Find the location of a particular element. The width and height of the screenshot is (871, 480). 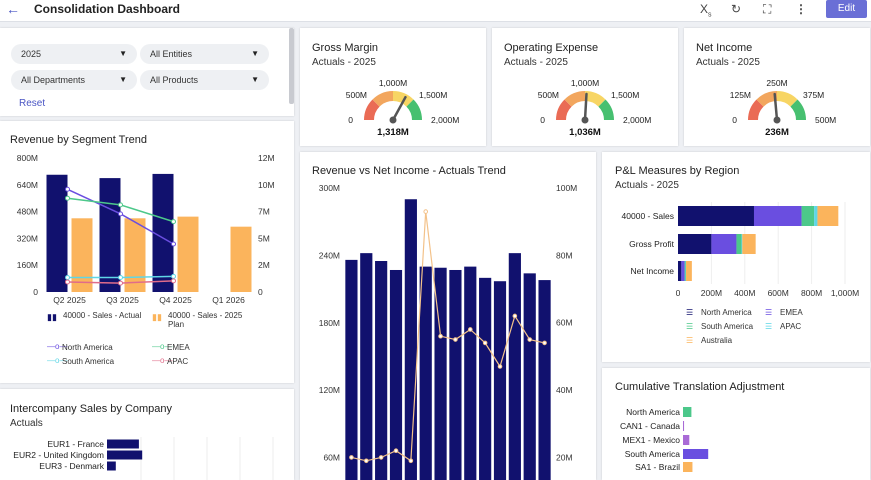

y-axis-tick-label: EUR1 - France is located at coordinates (75, 444).